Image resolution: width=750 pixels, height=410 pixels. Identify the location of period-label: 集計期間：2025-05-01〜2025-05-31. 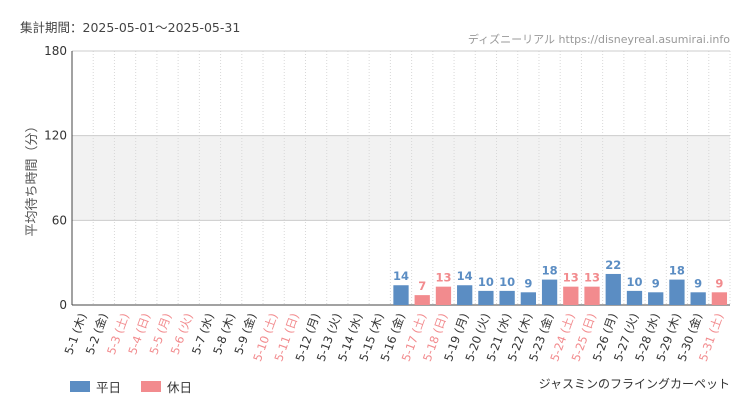
(130, 27).